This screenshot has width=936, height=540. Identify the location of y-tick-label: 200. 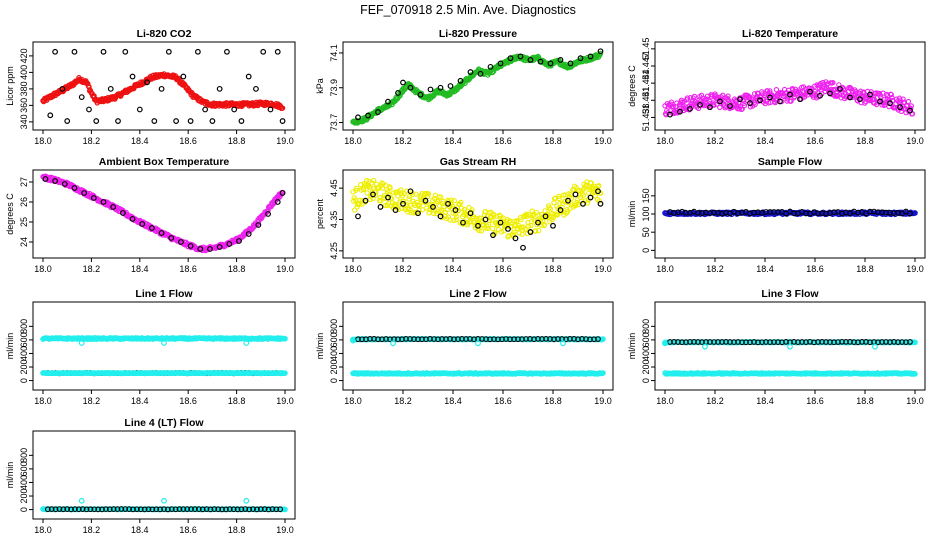
(646, 367).